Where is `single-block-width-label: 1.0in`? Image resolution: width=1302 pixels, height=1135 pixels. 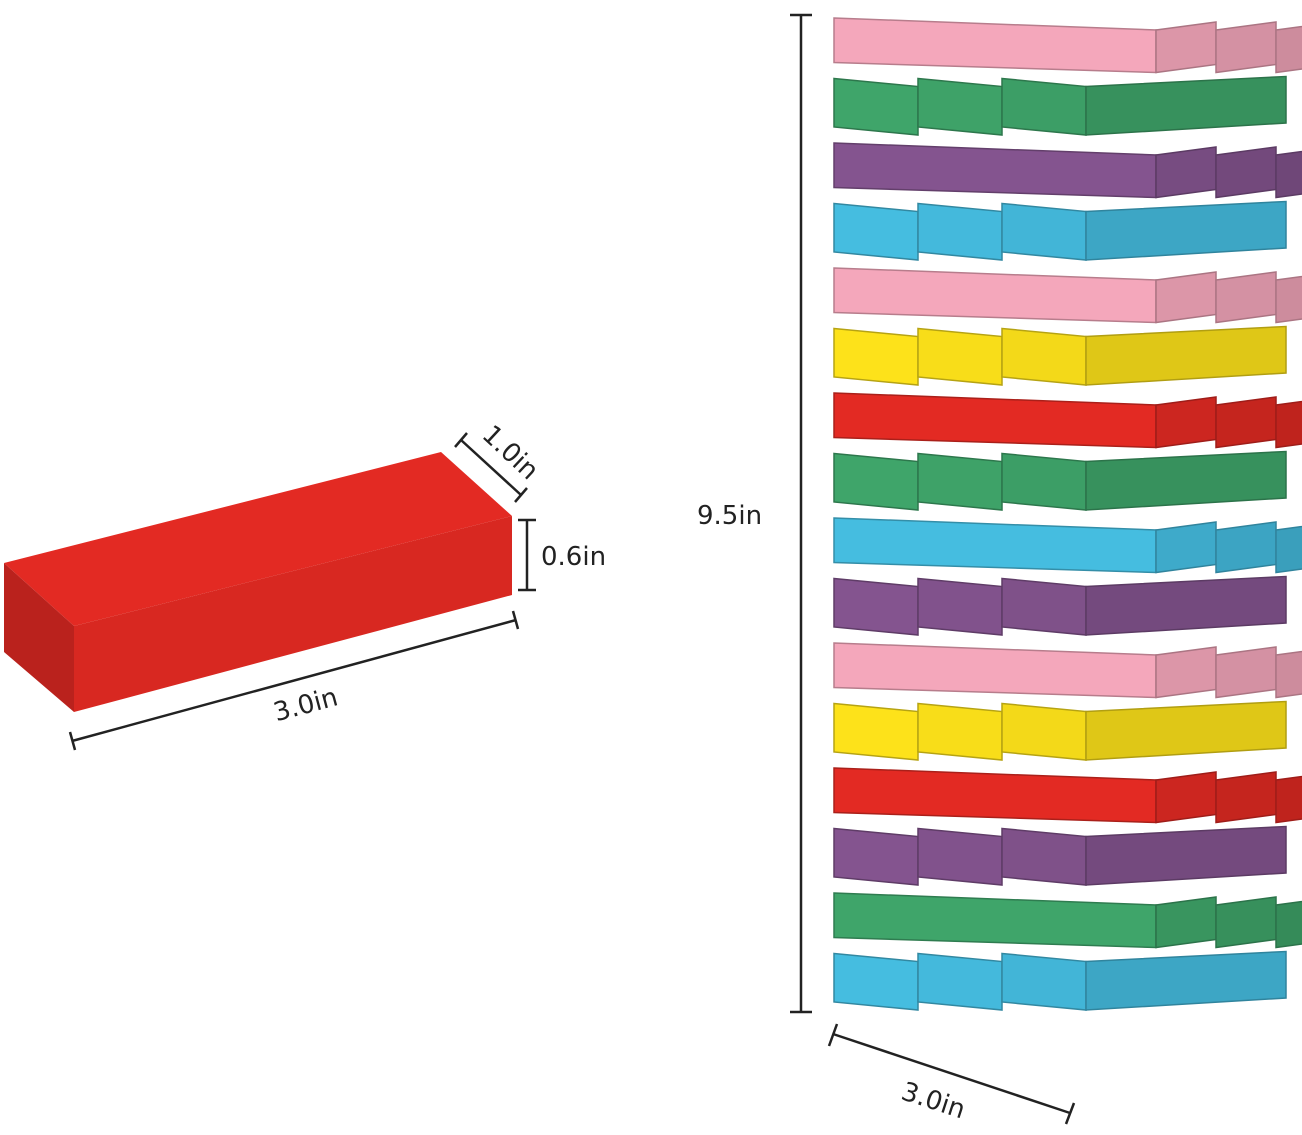
single-block-width-label: 1.0in is located at coordinates (510, 453).